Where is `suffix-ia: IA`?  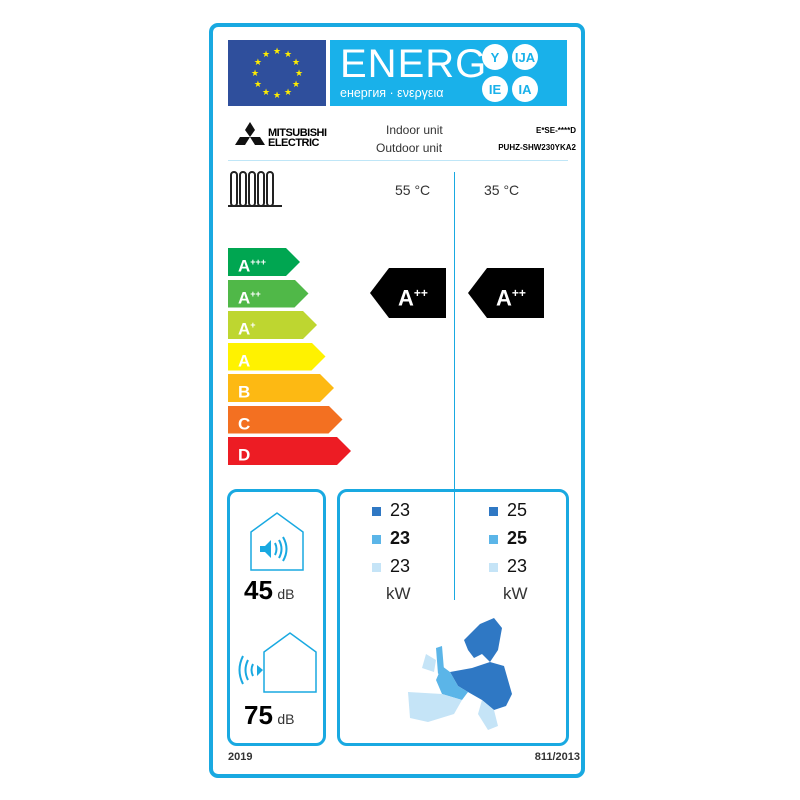 suffix-ia: IA is located at coordinates (525, 89).